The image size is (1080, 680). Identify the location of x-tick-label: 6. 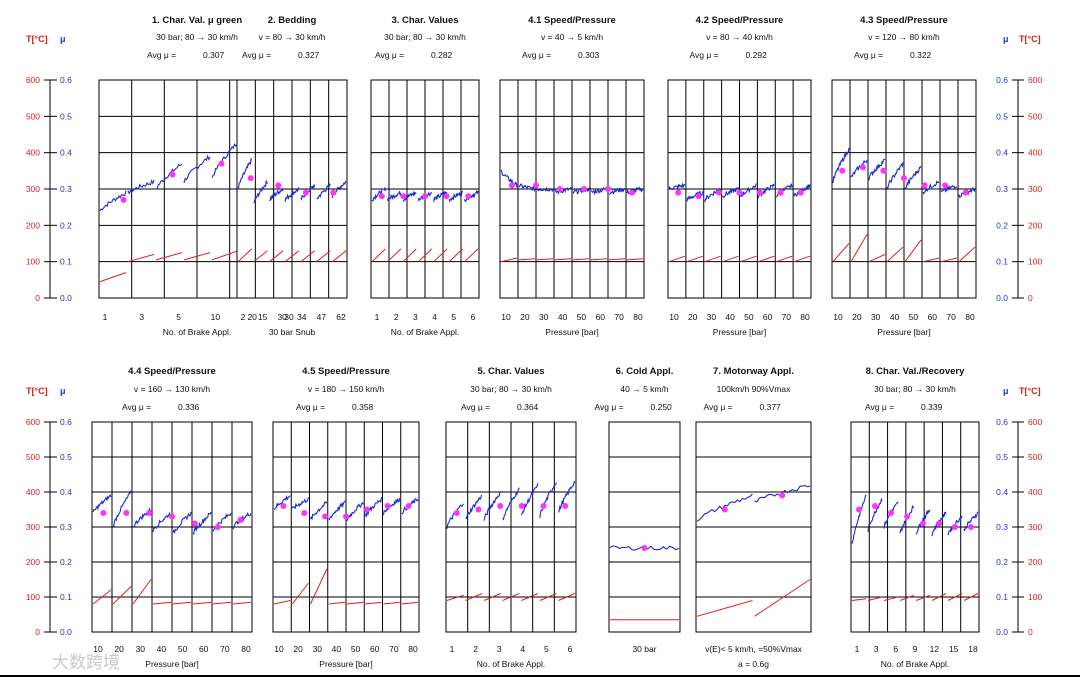
(895, 649).